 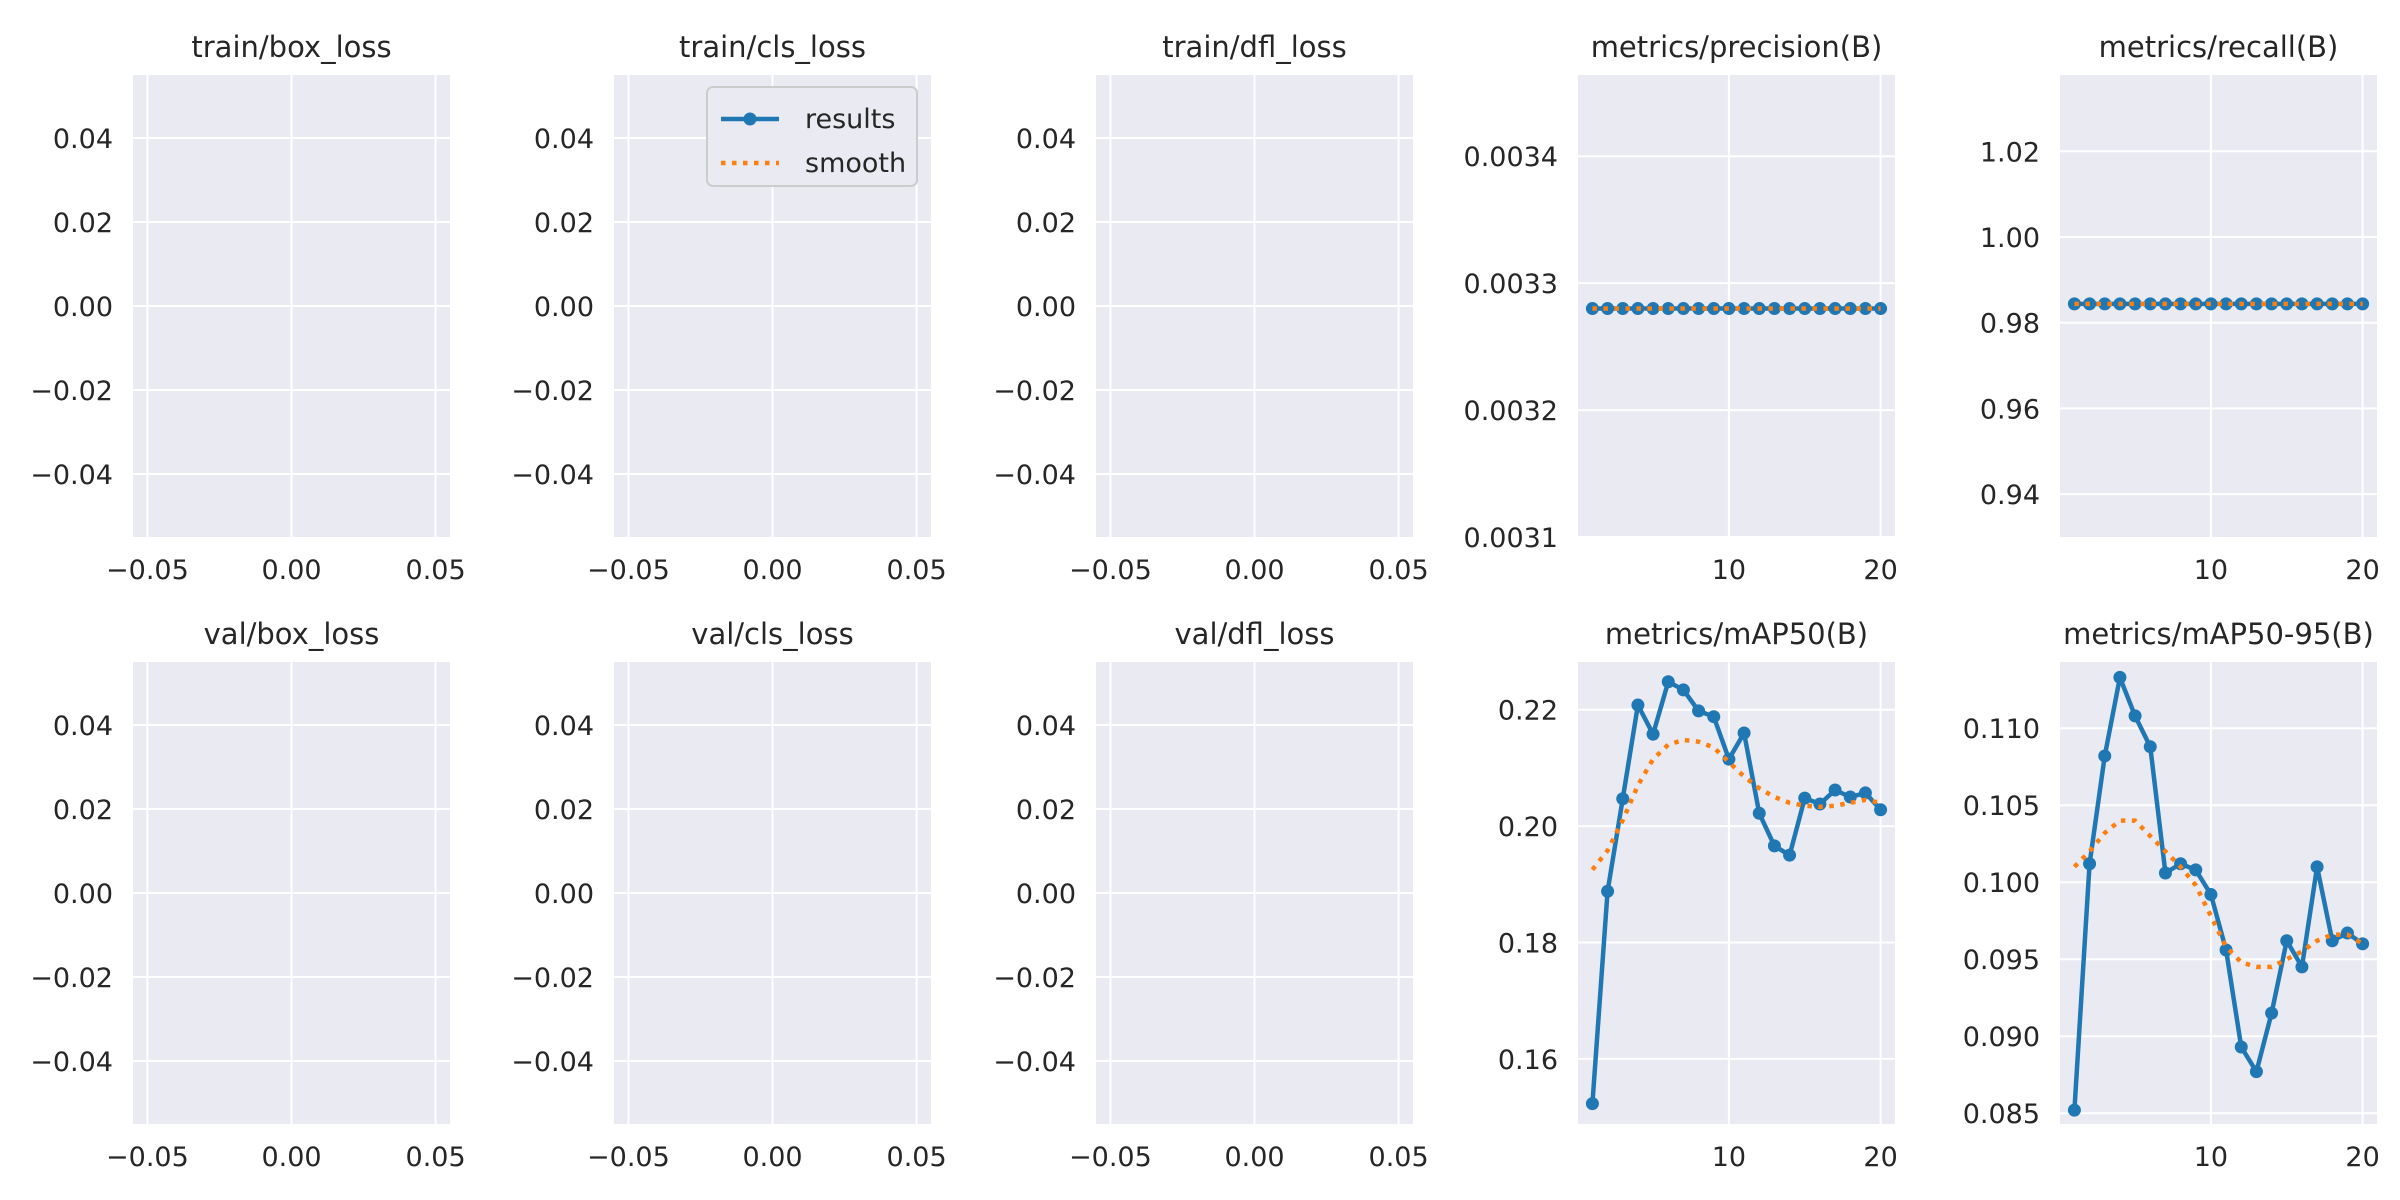 What do you see at coordinates (1528, 827) in the screenshot?
I see `y-tick-label: 0.20` at bounding box center [1528, 827].